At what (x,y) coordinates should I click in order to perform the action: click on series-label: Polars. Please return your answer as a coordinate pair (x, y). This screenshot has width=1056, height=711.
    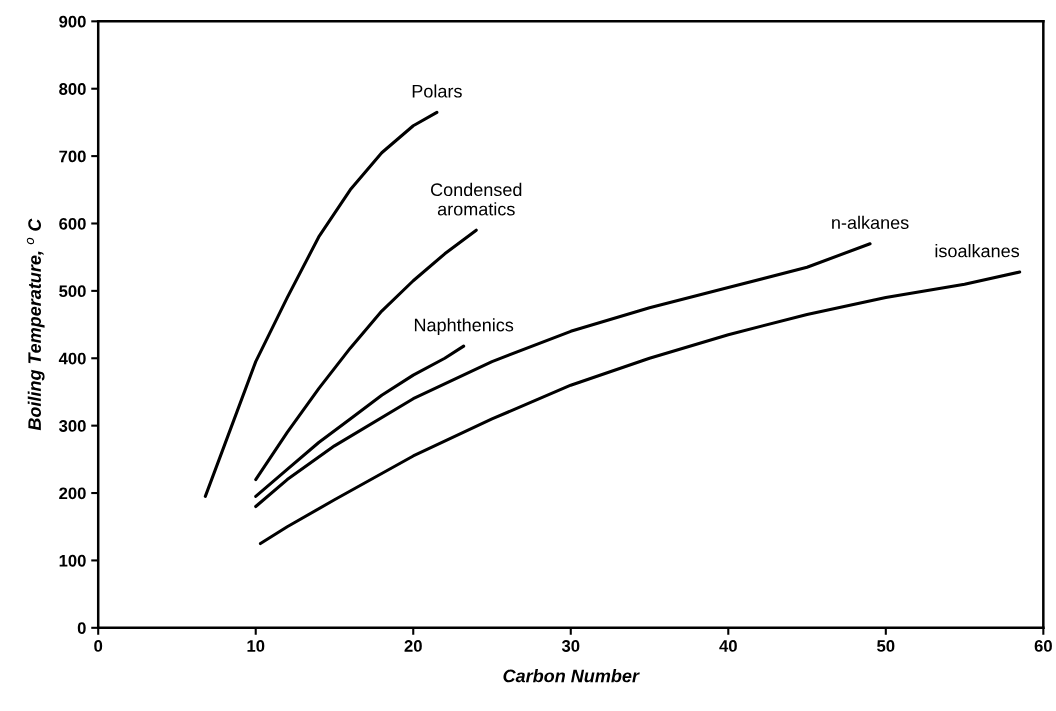
    Looking at the image, I should click on (437, 91).